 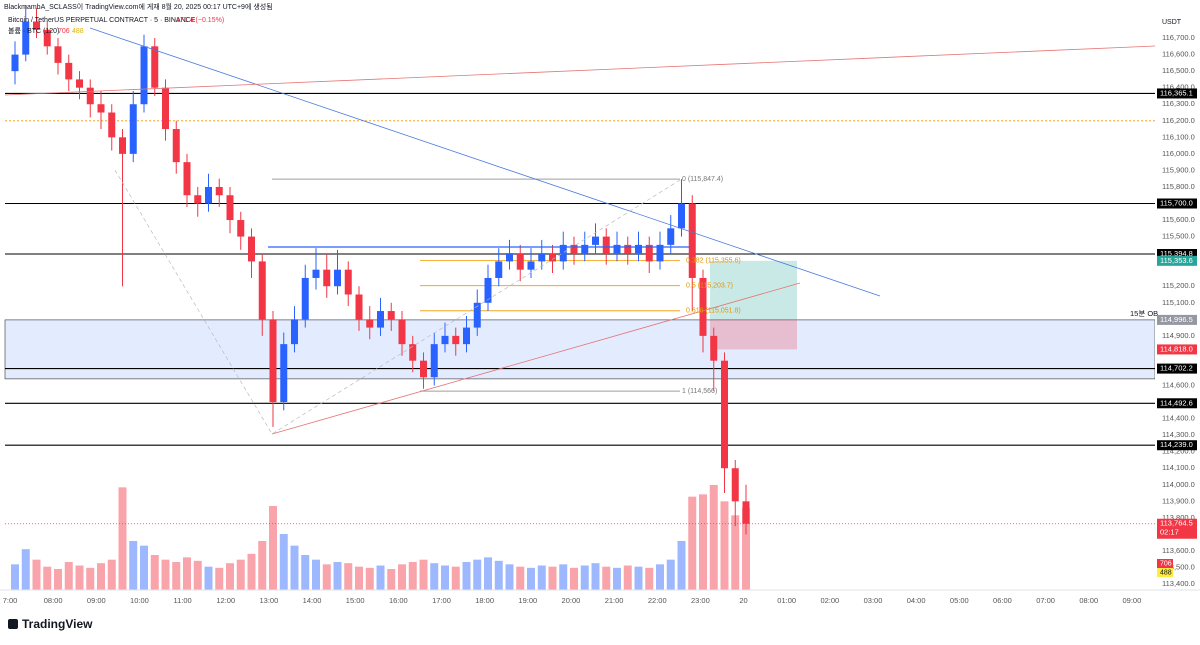 I want to click on y-tick-label: 113,800.0, so click(x=1178, y=517).